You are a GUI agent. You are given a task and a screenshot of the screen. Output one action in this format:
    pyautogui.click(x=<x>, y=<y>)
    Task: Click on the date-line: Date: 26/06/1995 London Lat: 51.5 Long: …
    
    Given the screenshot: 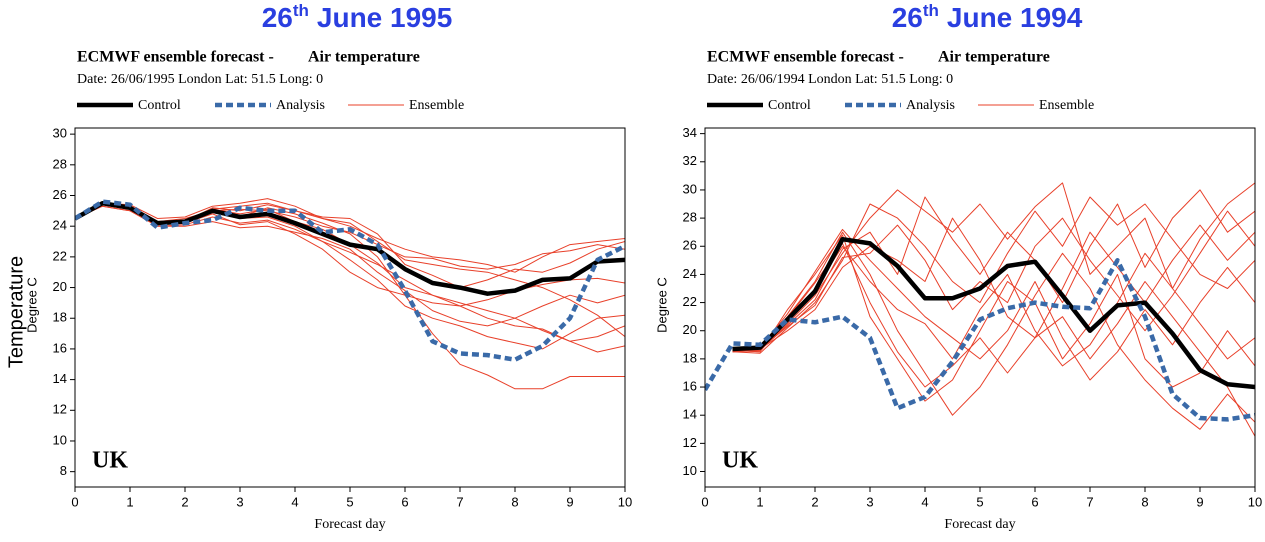 What is the action you would take?
    pyautogui.click(x=200, y=79)
    